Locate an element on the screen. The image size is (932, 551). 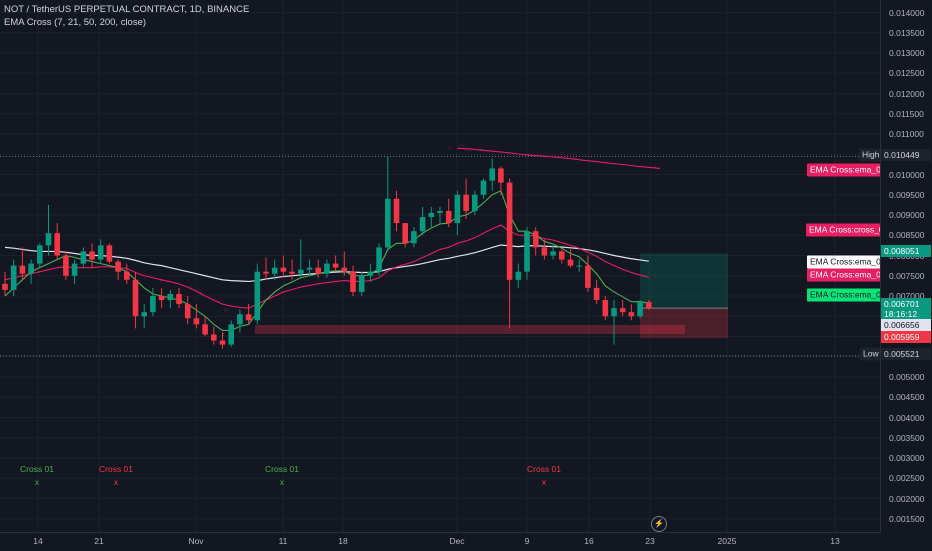
price-tick: 0.007000 is located at coordinates (907, 296).